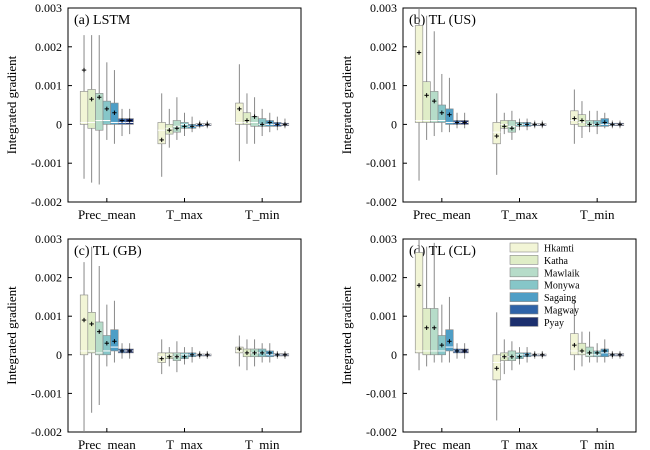 The height and width of the screenshot is (450, 650). Describe the element at coordinates (442, 20) in the screenshot. I see `panel-title: (b) TL (US)` at that location.